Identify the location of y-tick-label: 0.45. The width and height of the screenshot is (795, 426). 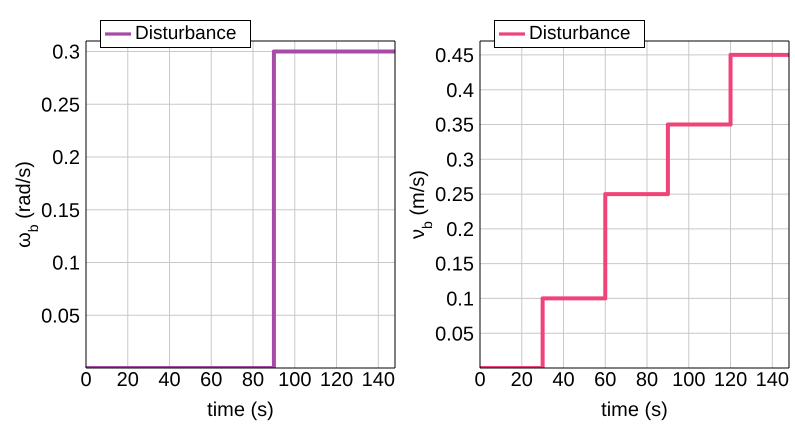
(454, 56).